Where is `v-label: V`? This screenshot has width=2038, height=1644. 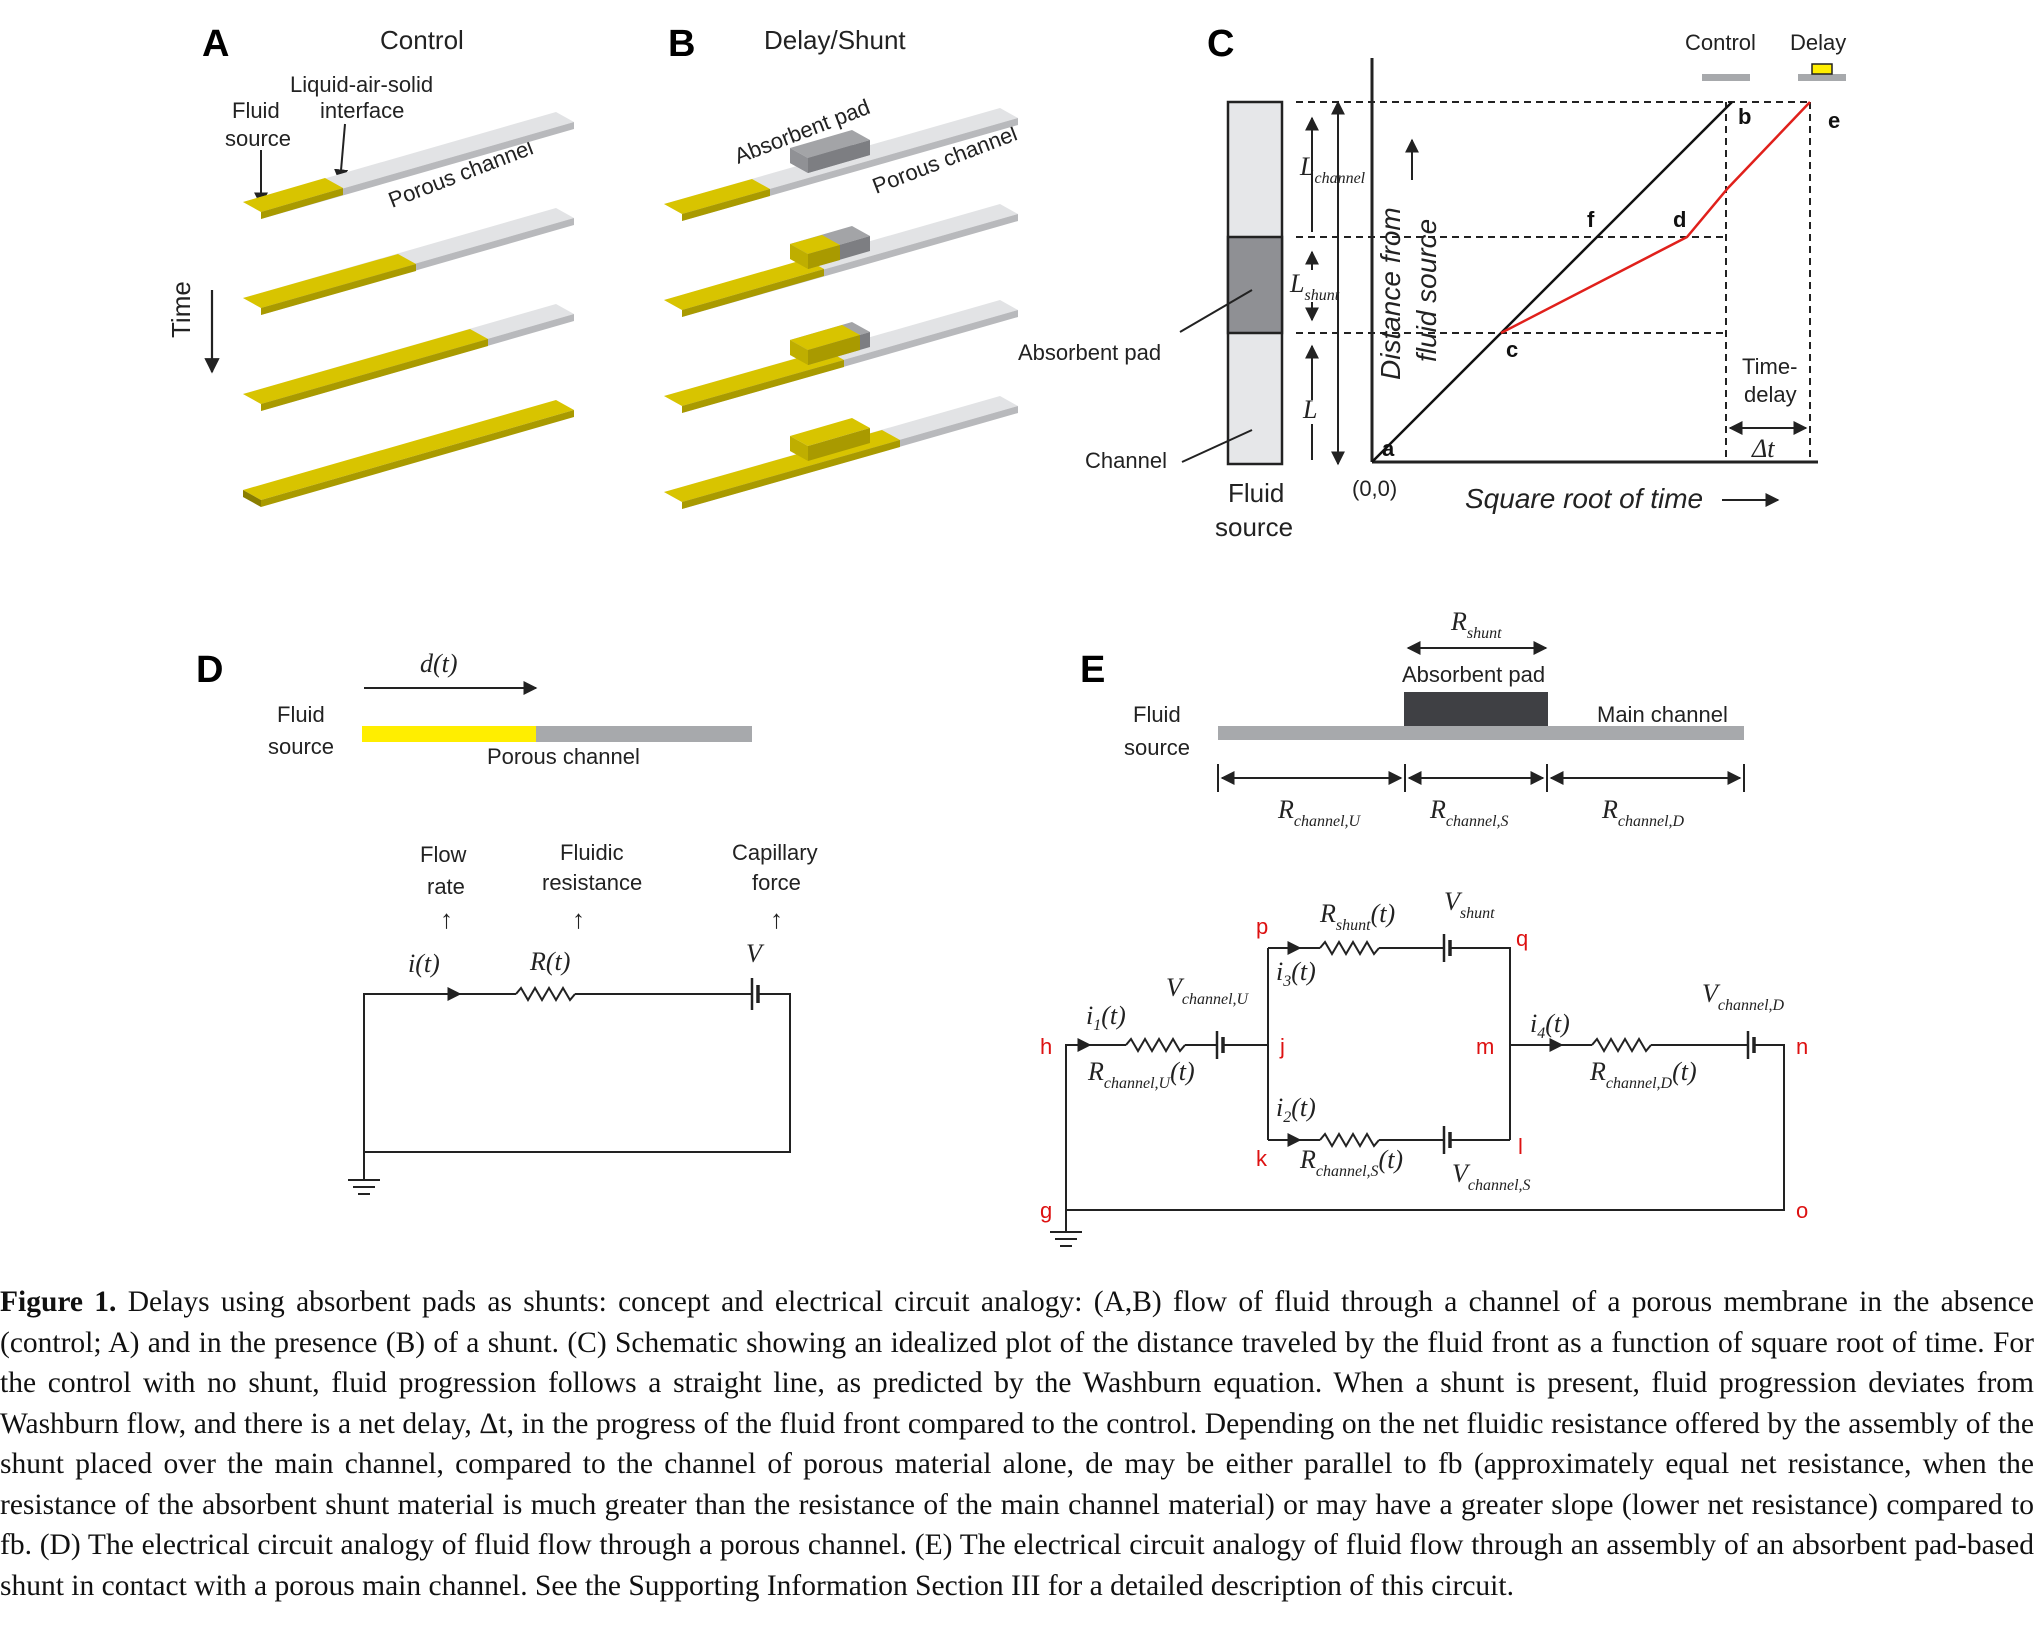
v-label: V is located at coordinates (755, 953).